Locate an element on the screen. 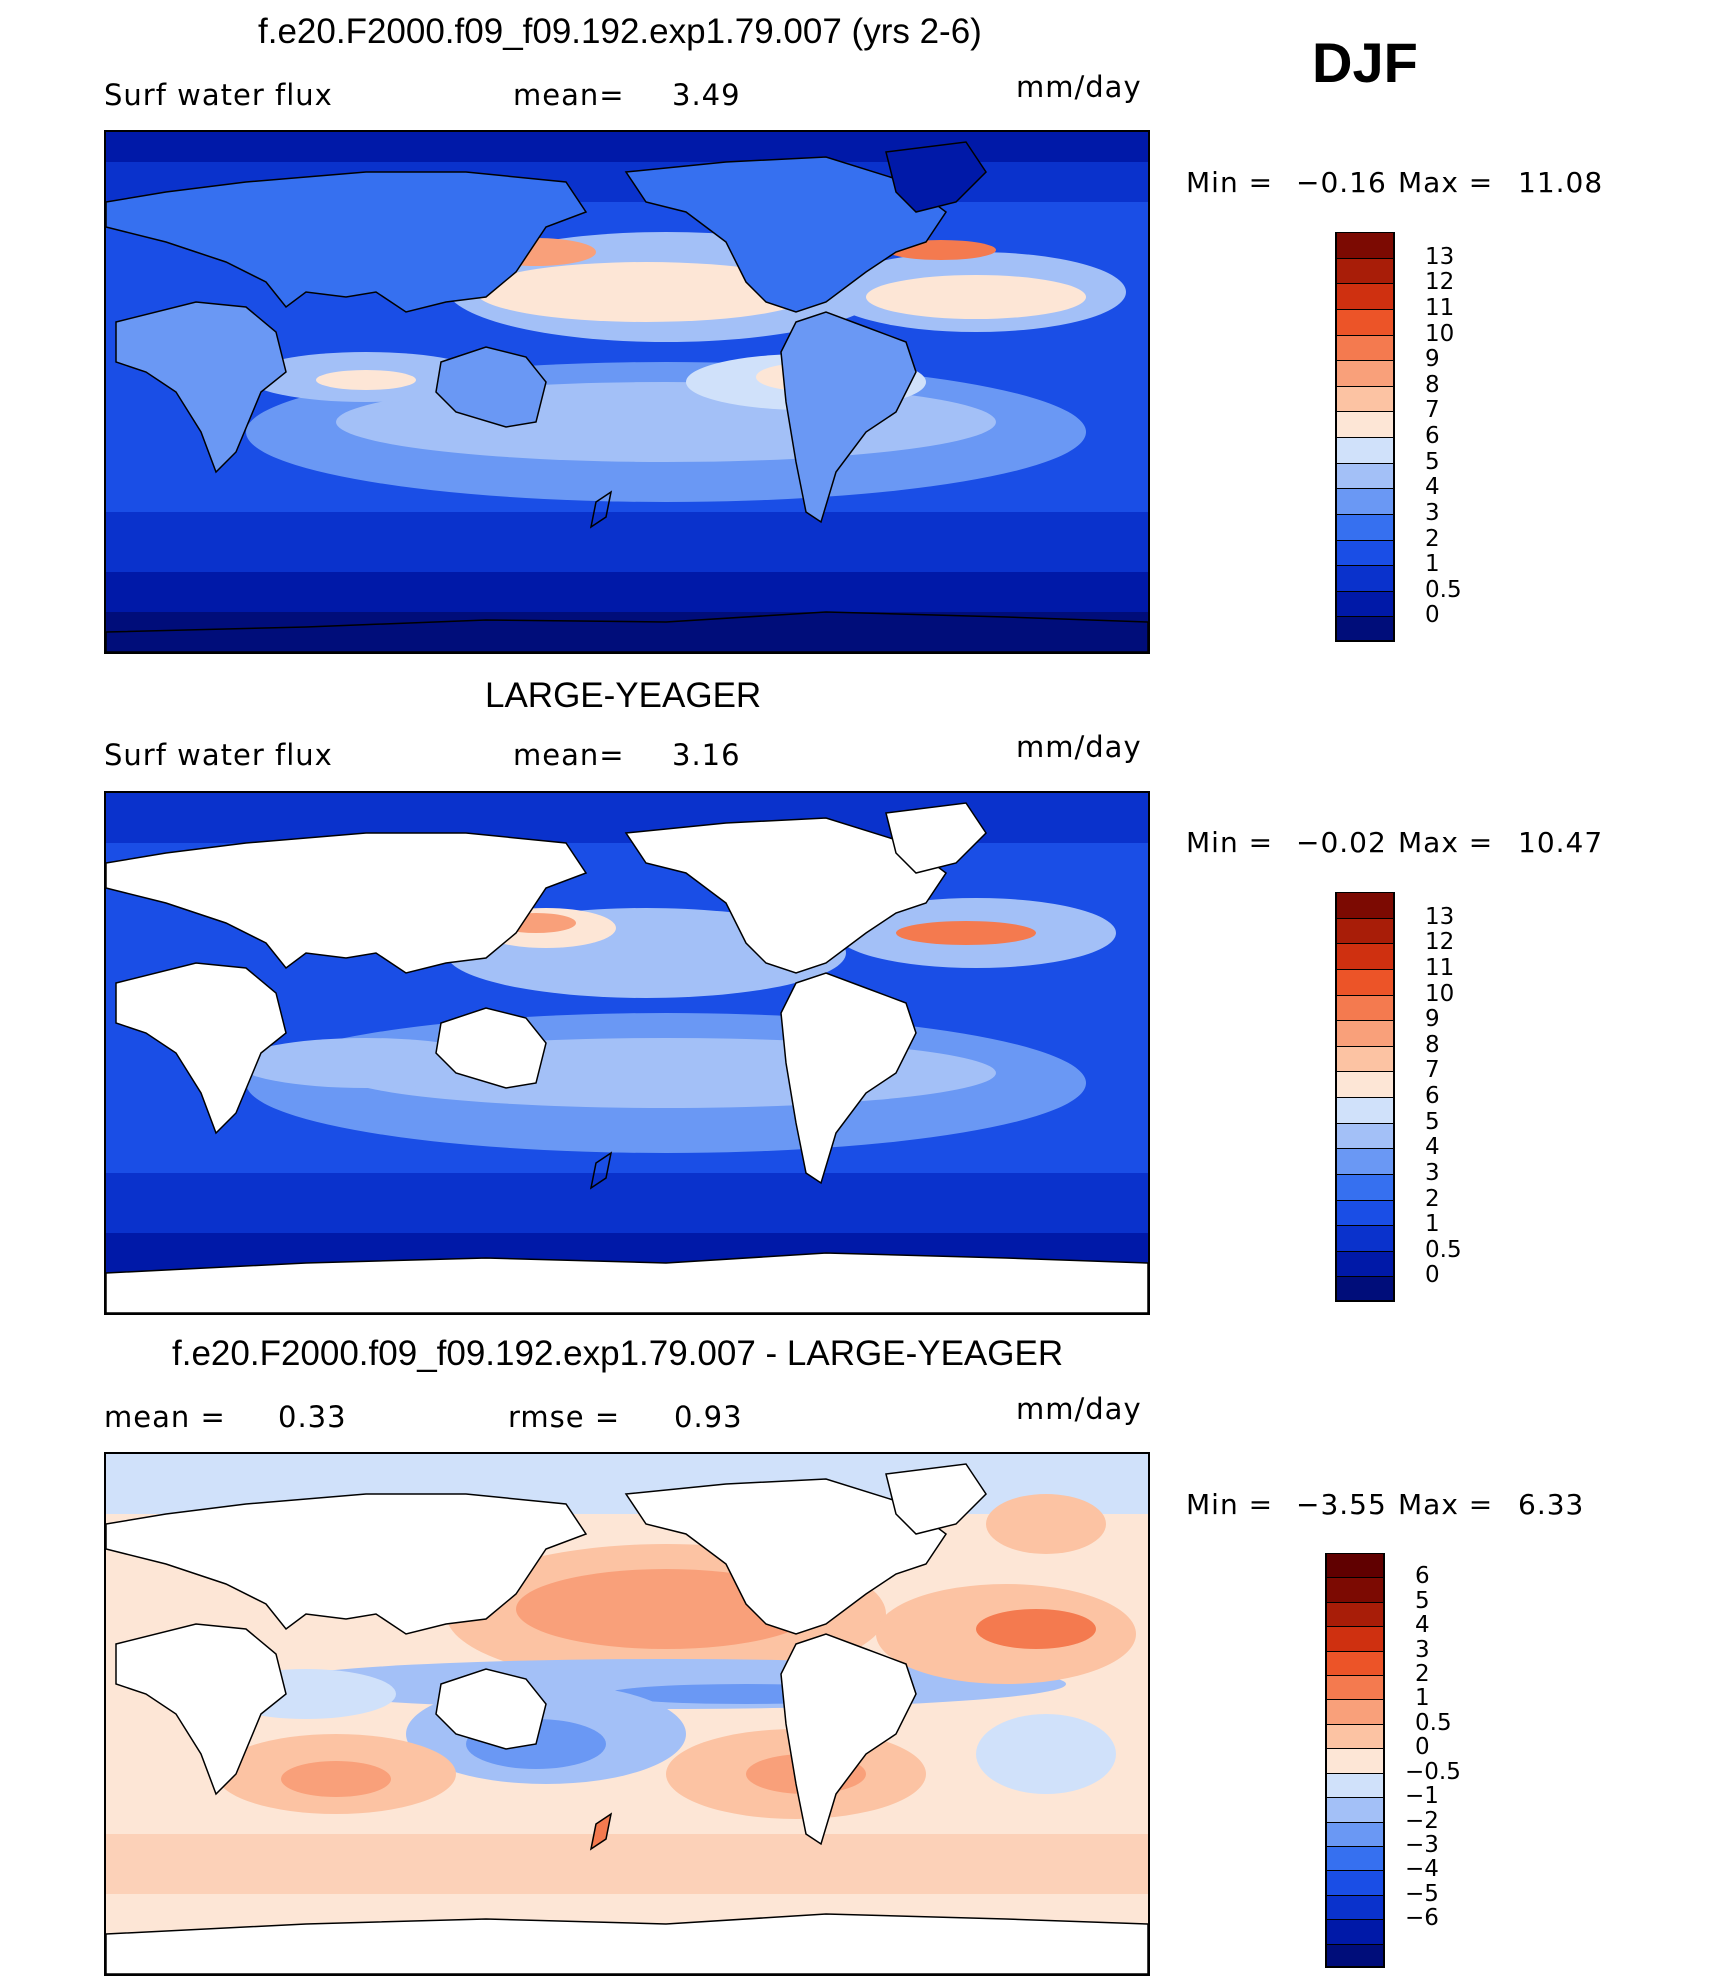 This screenshot has width=1710, height=1979. panel3-units: mm/day is located at coordinates (1079, 1409).